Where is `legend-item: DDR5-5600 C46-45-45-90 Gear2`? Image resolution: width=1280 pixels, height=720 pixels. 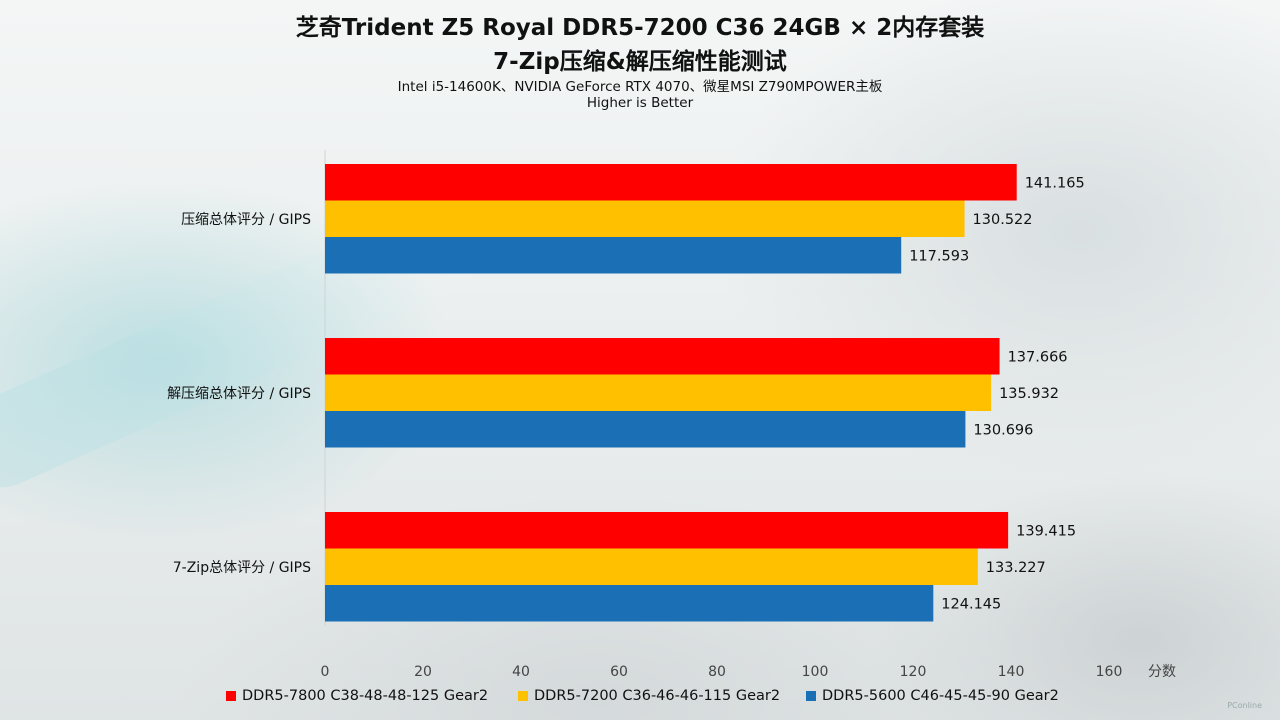 legend-item: DDR5-5600 C46-45-45-90 Gear2 is located at coordinates (932, 696).